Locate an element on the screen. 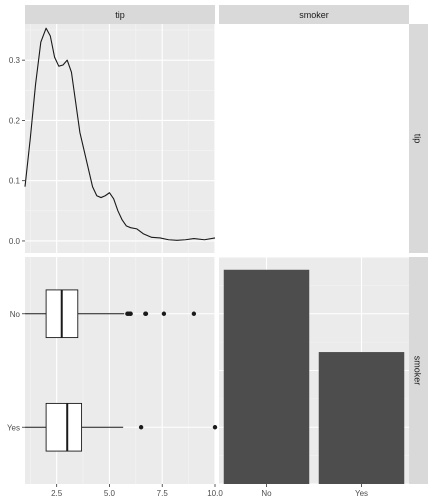  x-tick-label-3: 10.0 is located at coordinates (215, 493).